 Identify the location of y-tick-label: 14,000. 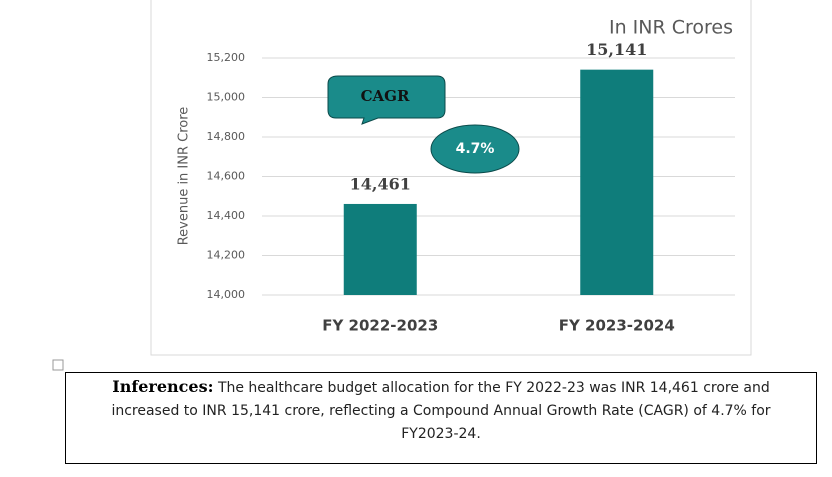
(226, 294).